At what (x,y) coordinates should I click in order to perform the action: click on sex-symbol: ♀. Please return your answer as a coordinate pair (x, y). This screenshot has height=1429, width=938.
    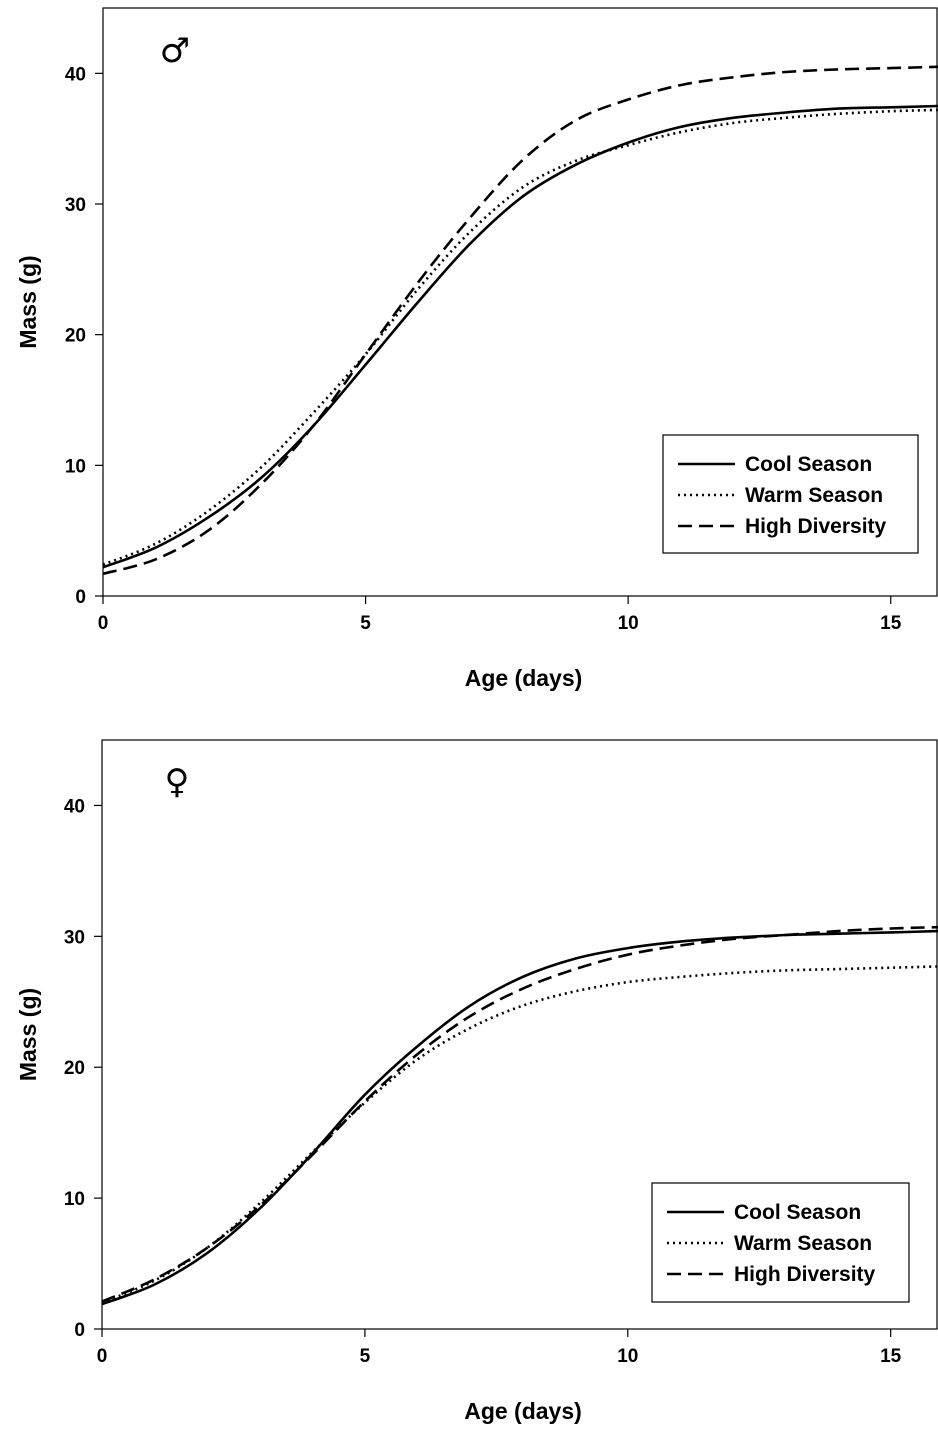
    Looking at the image, I should click on (177, 782).